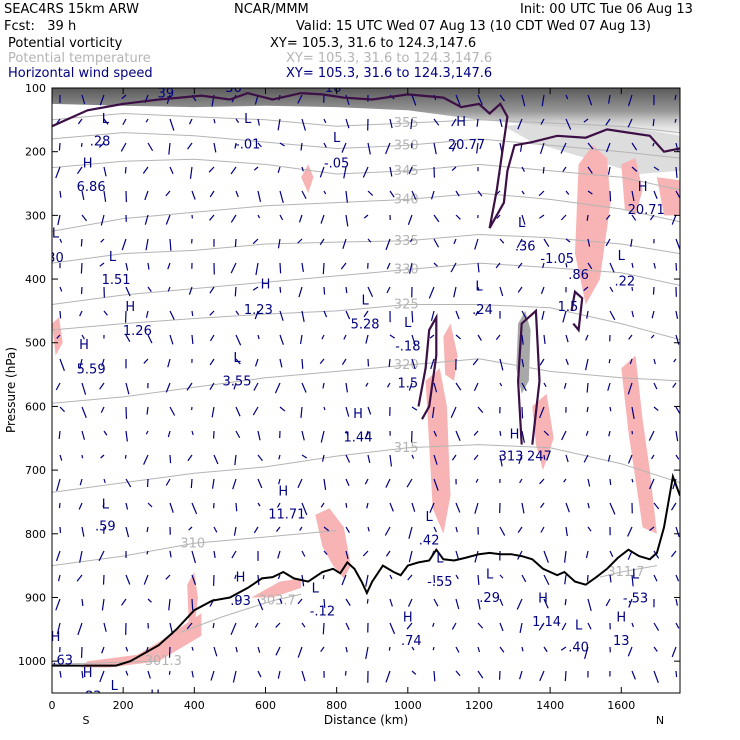 The height and width of the screenshot is (740, 740). What do you see at coordinates (91, 369) in the screenshot?
I see `pv-label: 5.59` at bounding box center [91, 369].